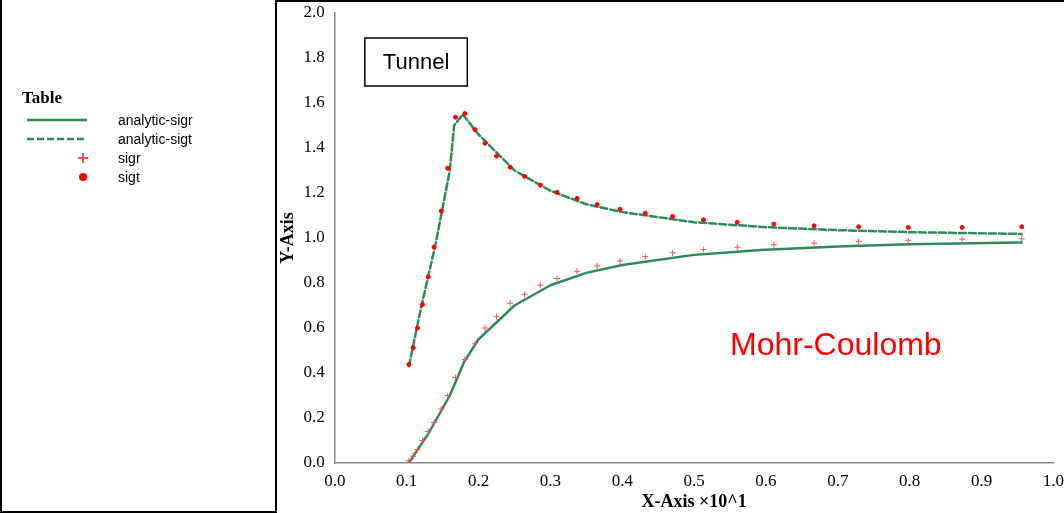 The width and height of the screenshot is (1064, 513). What do you see at coordinates (314, 282) in the screenshot?
I see `y-tick-label: 0.8` at bounding box center [314, 282].